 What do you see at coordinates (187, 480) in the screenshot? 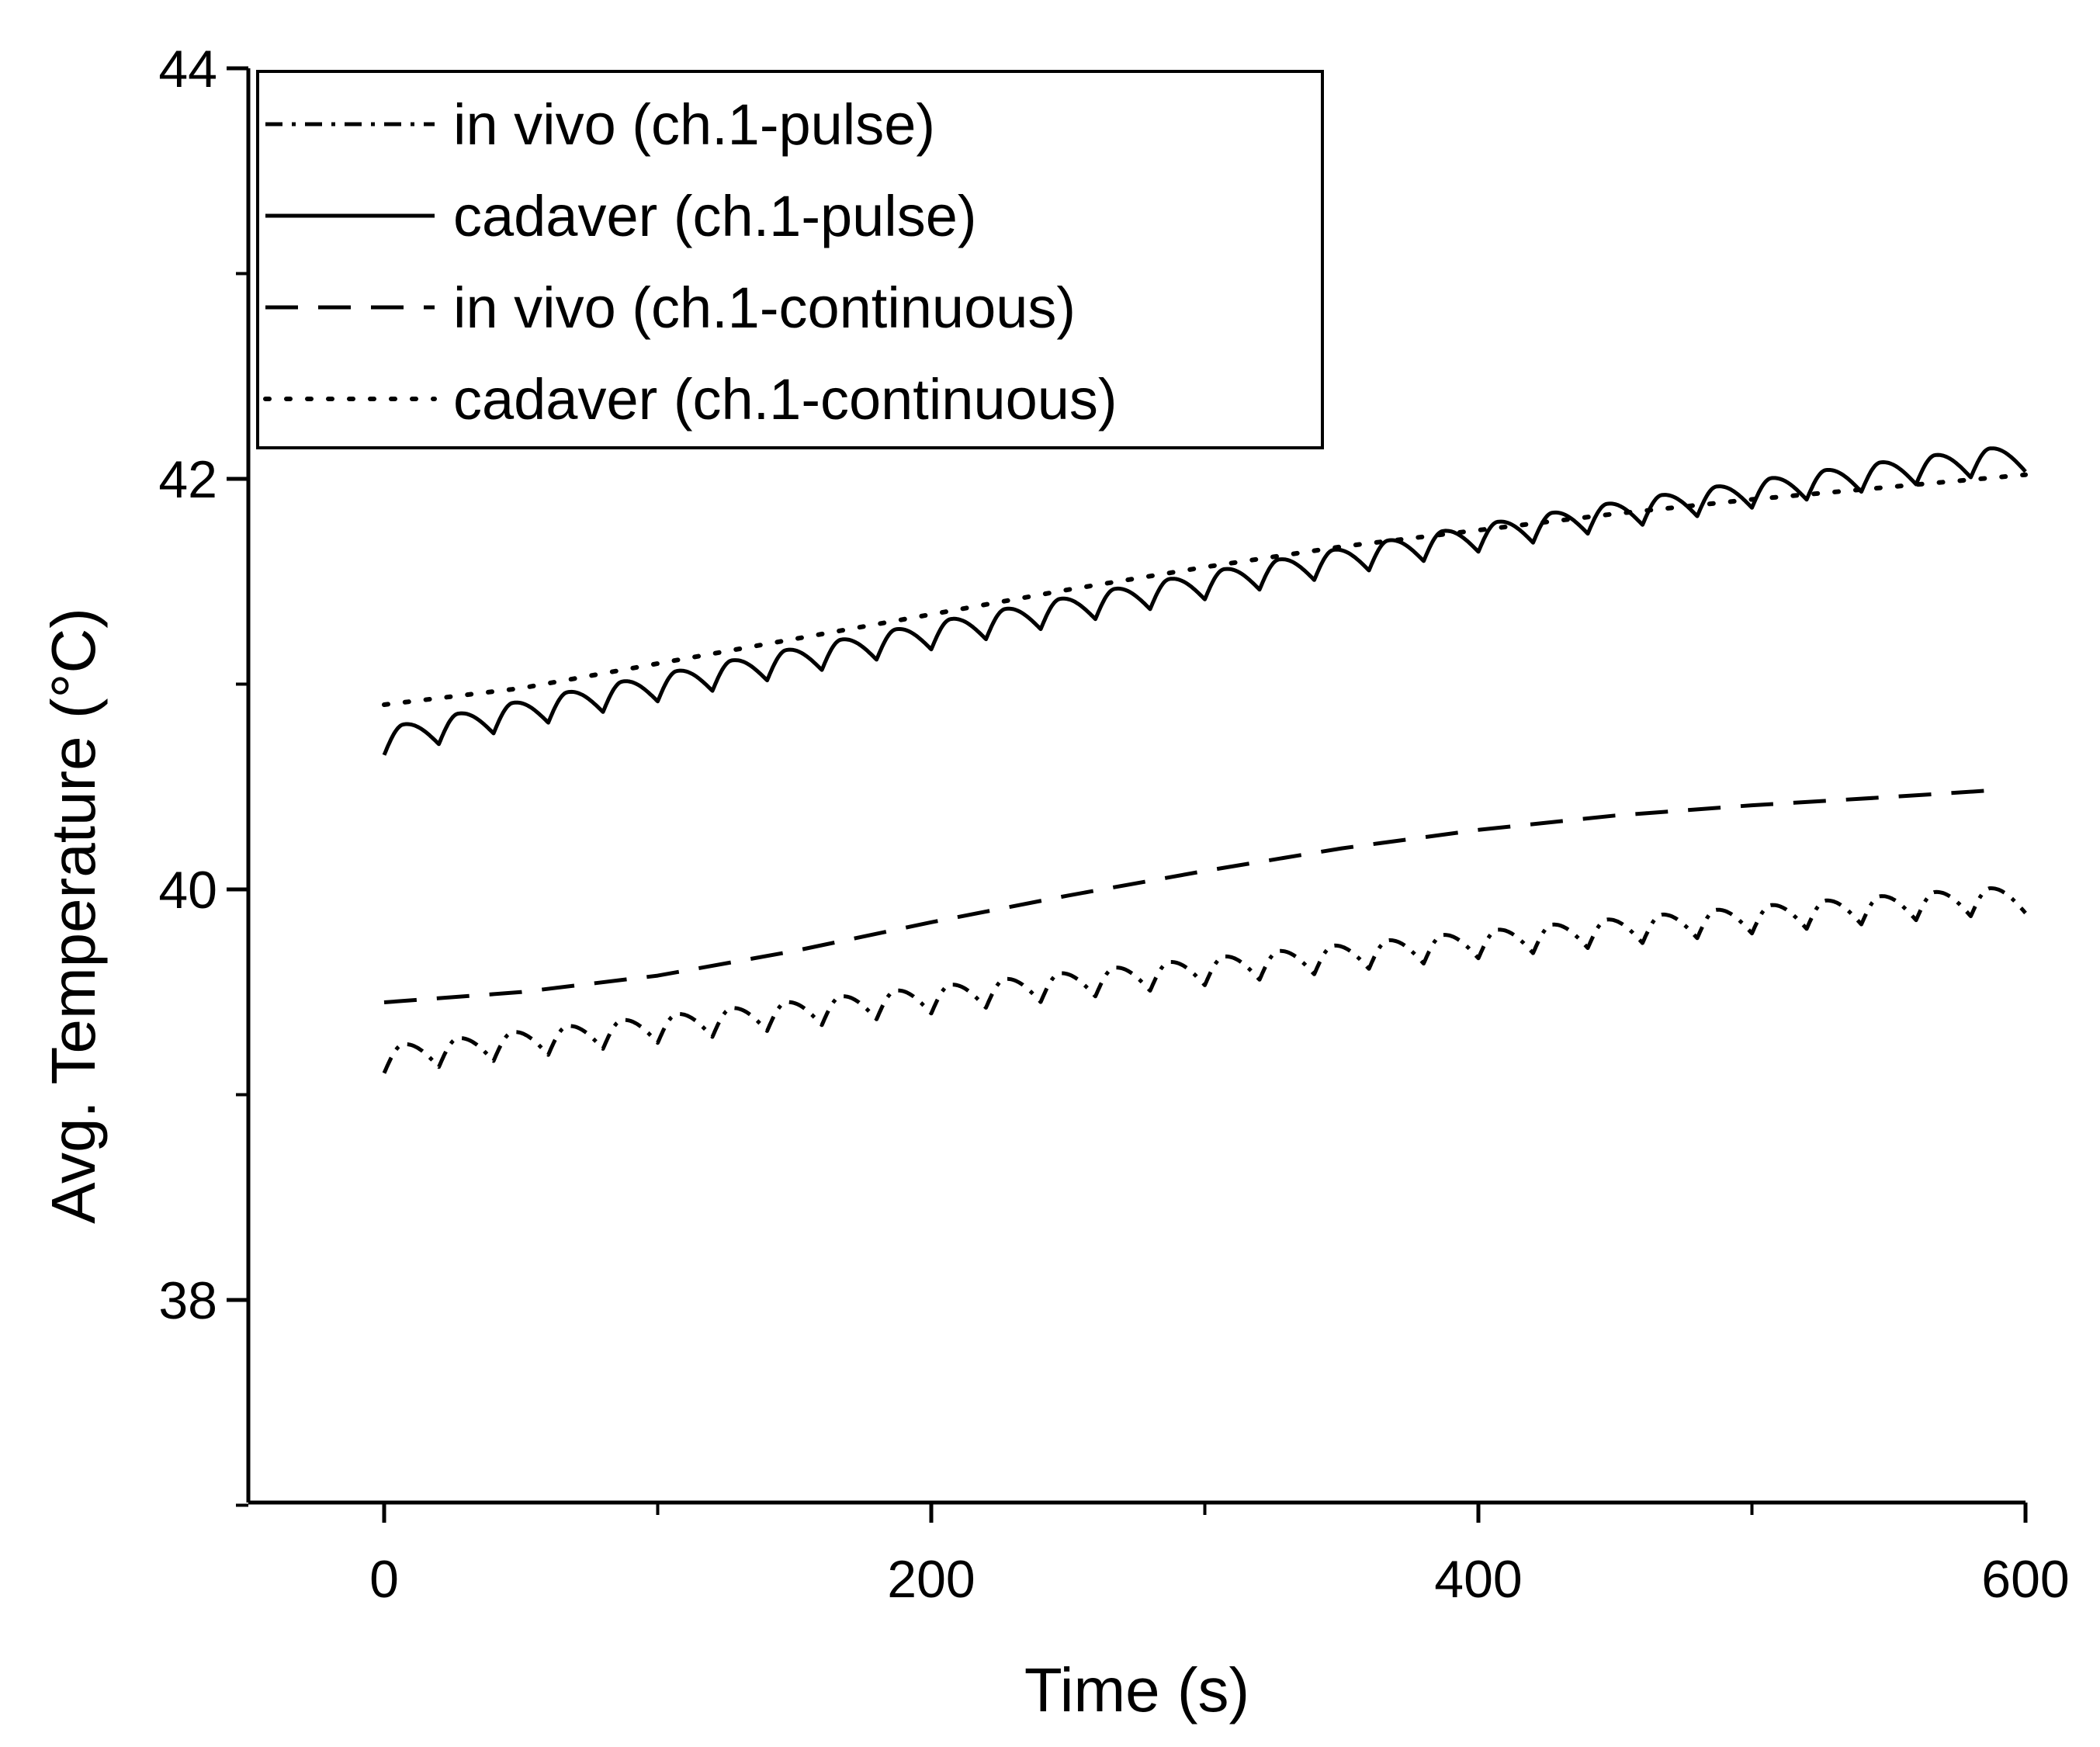
I see `y-tick-label: 42` at bounding box center [187, 480].